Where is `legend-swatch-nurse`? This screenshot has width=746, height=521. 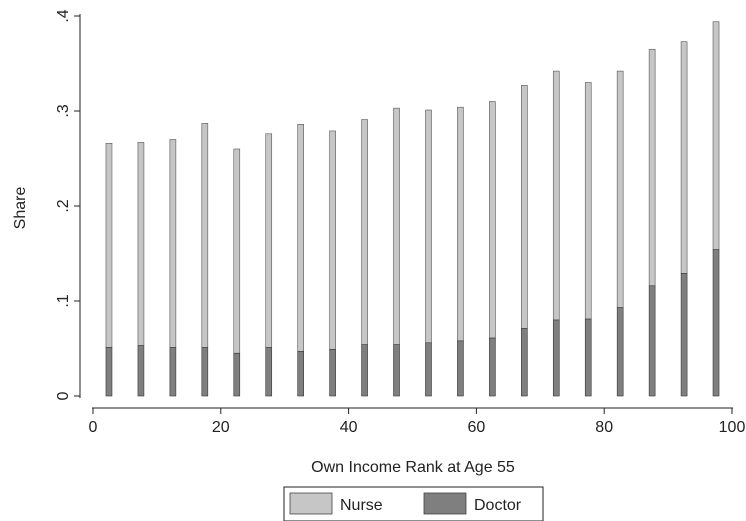 legend-swatch-nurse is located at coordinates (311, 503).